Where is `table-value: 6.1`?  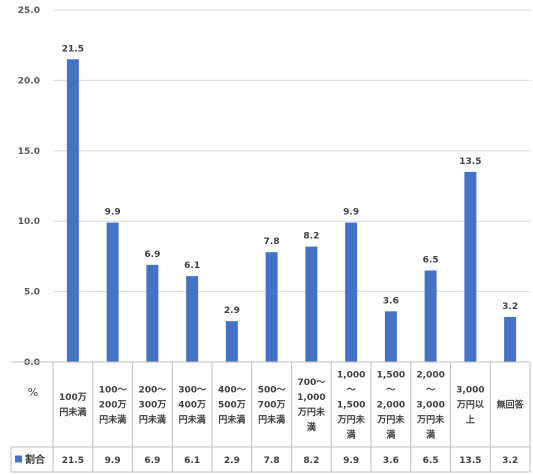 table-value: 6.1 is located at coordinates (192, 461).